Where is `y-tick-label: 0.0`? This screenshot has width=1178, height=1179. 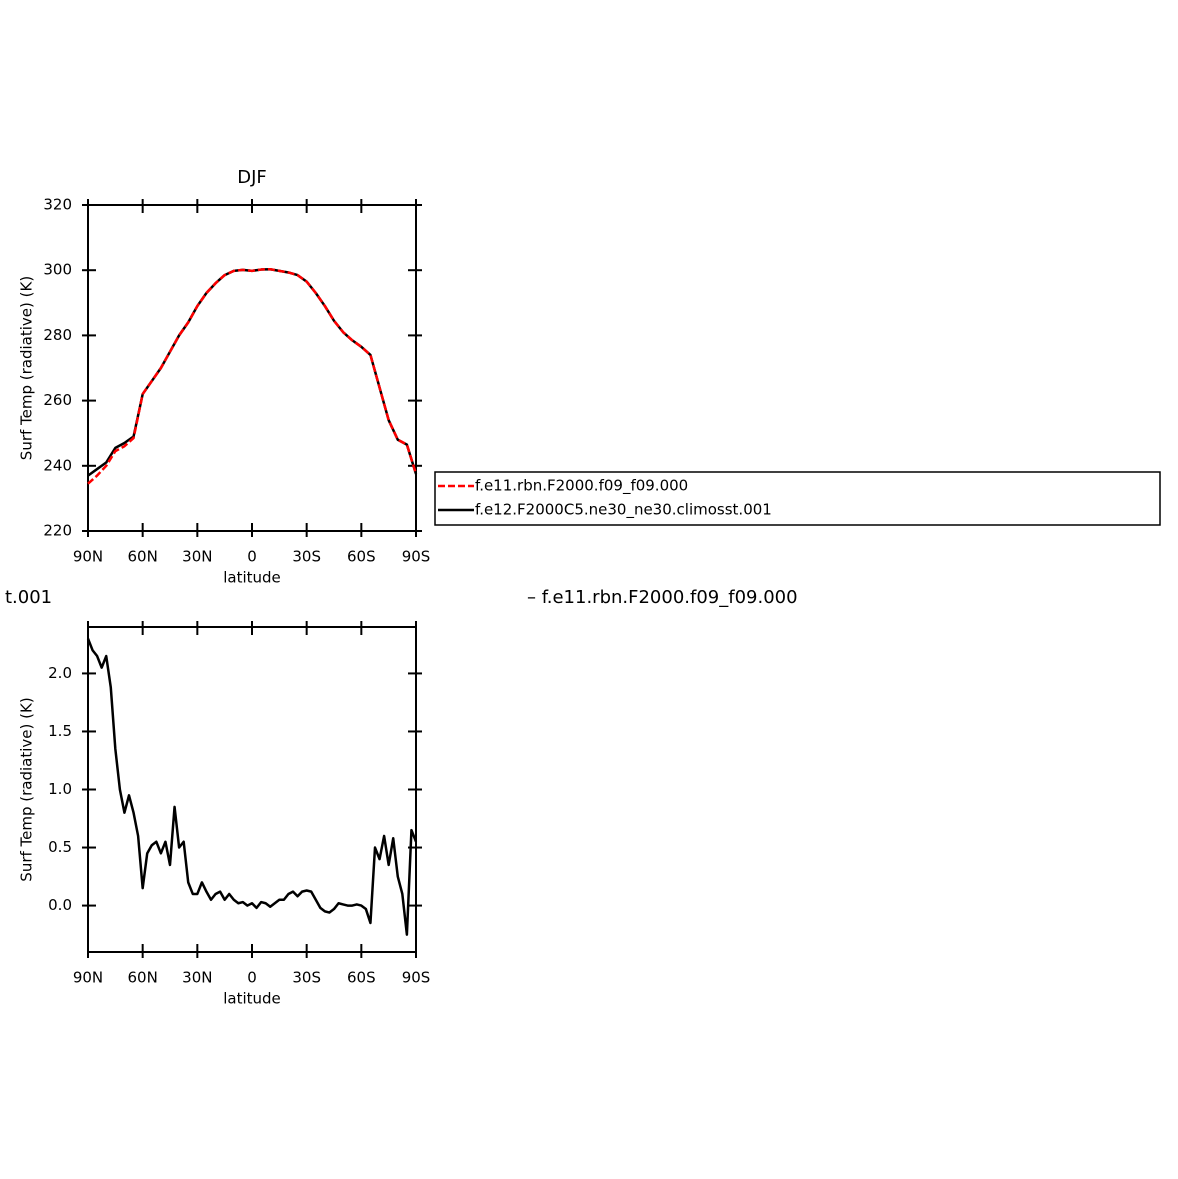 y-tick-label: 0.0 is located at coordinates (60, 905).